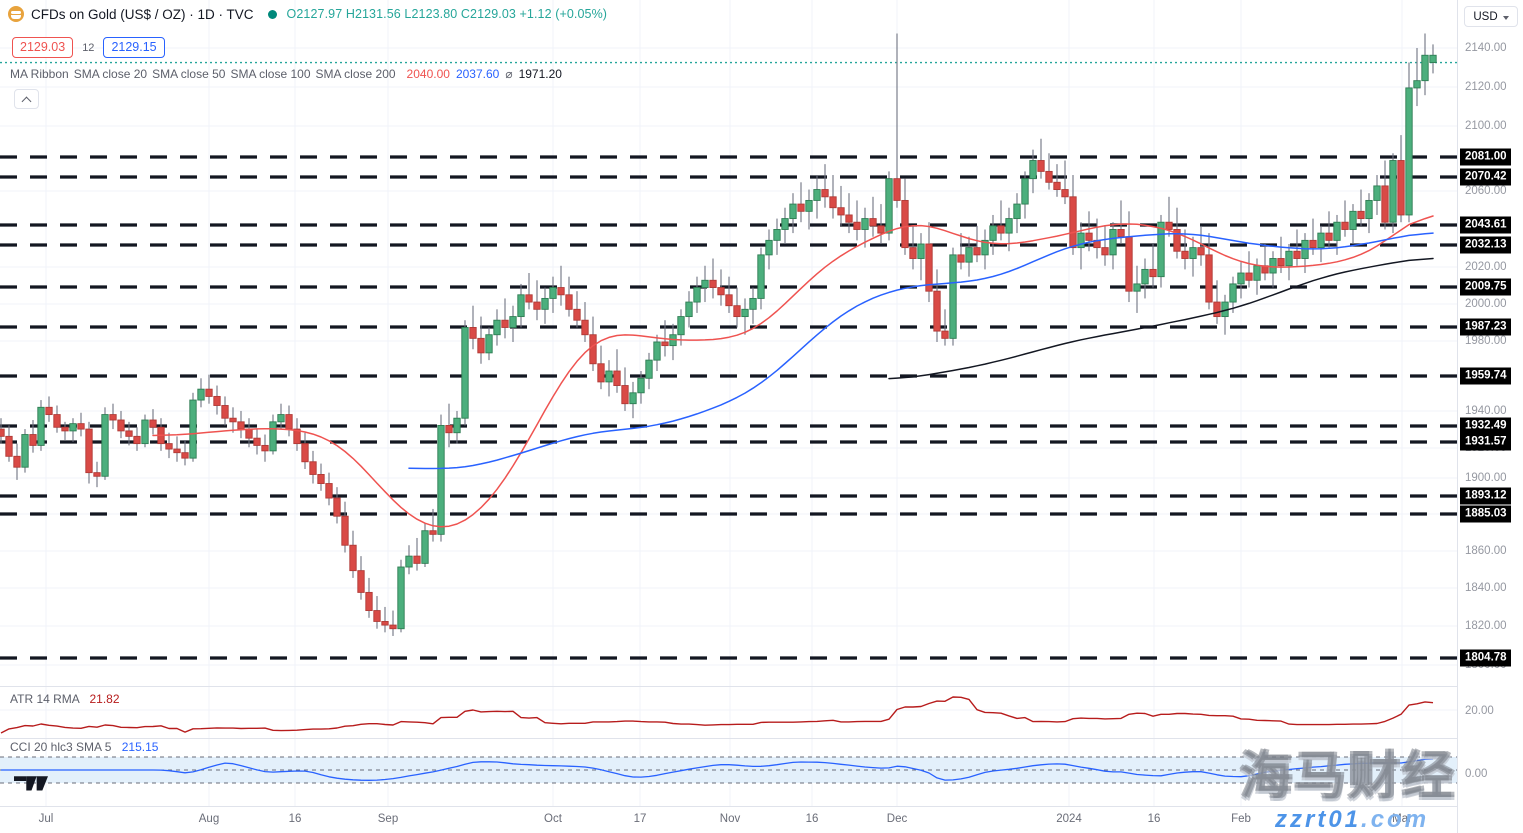 This screenshot has width=1523, height=833. What do you see at coordinates (45, 699) in the screenshot?
I see `atr-legend-label: ATR 14 RMA` at bounding box center [45, 699].